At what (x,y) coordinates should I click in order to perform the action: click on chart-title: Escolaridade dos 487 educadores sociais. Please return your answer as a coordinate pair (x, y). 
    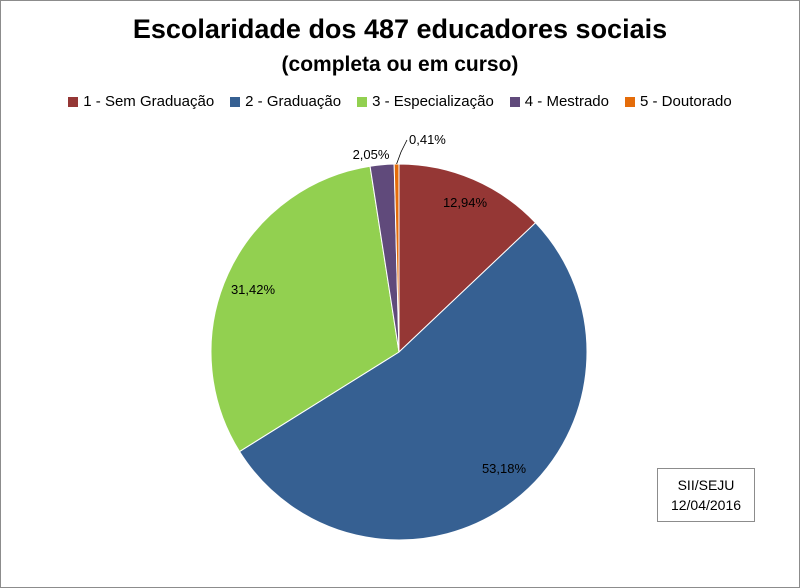
    Looking at the image, I should click on (400, 29).